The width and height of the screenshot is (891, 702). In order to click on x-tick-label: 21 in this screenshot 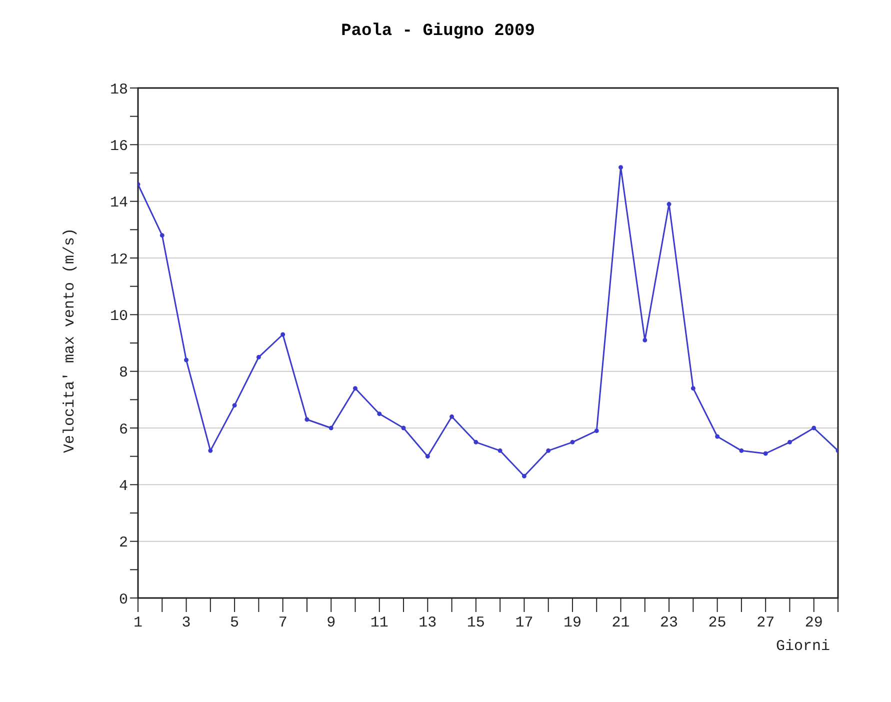, I will do `click(621, 623)`.